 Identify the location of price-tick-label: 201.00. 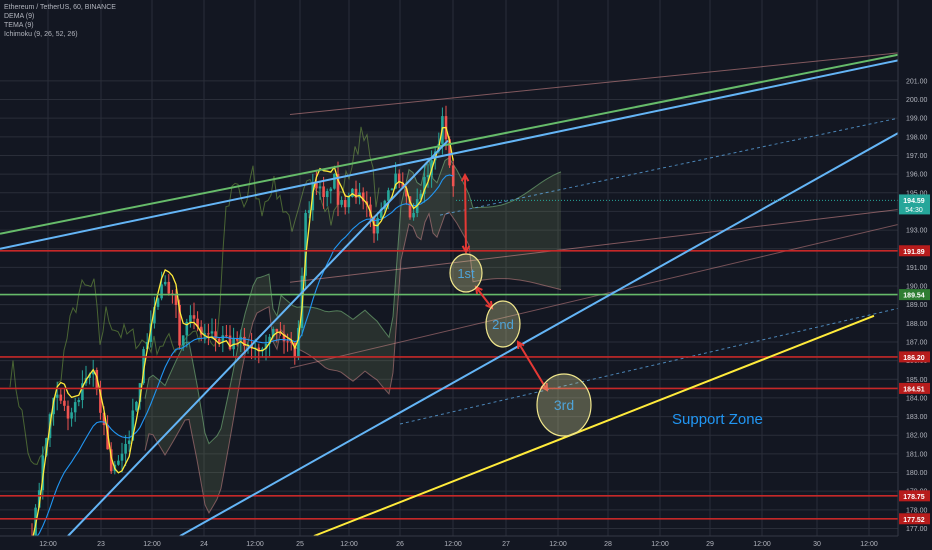
(917, 81).